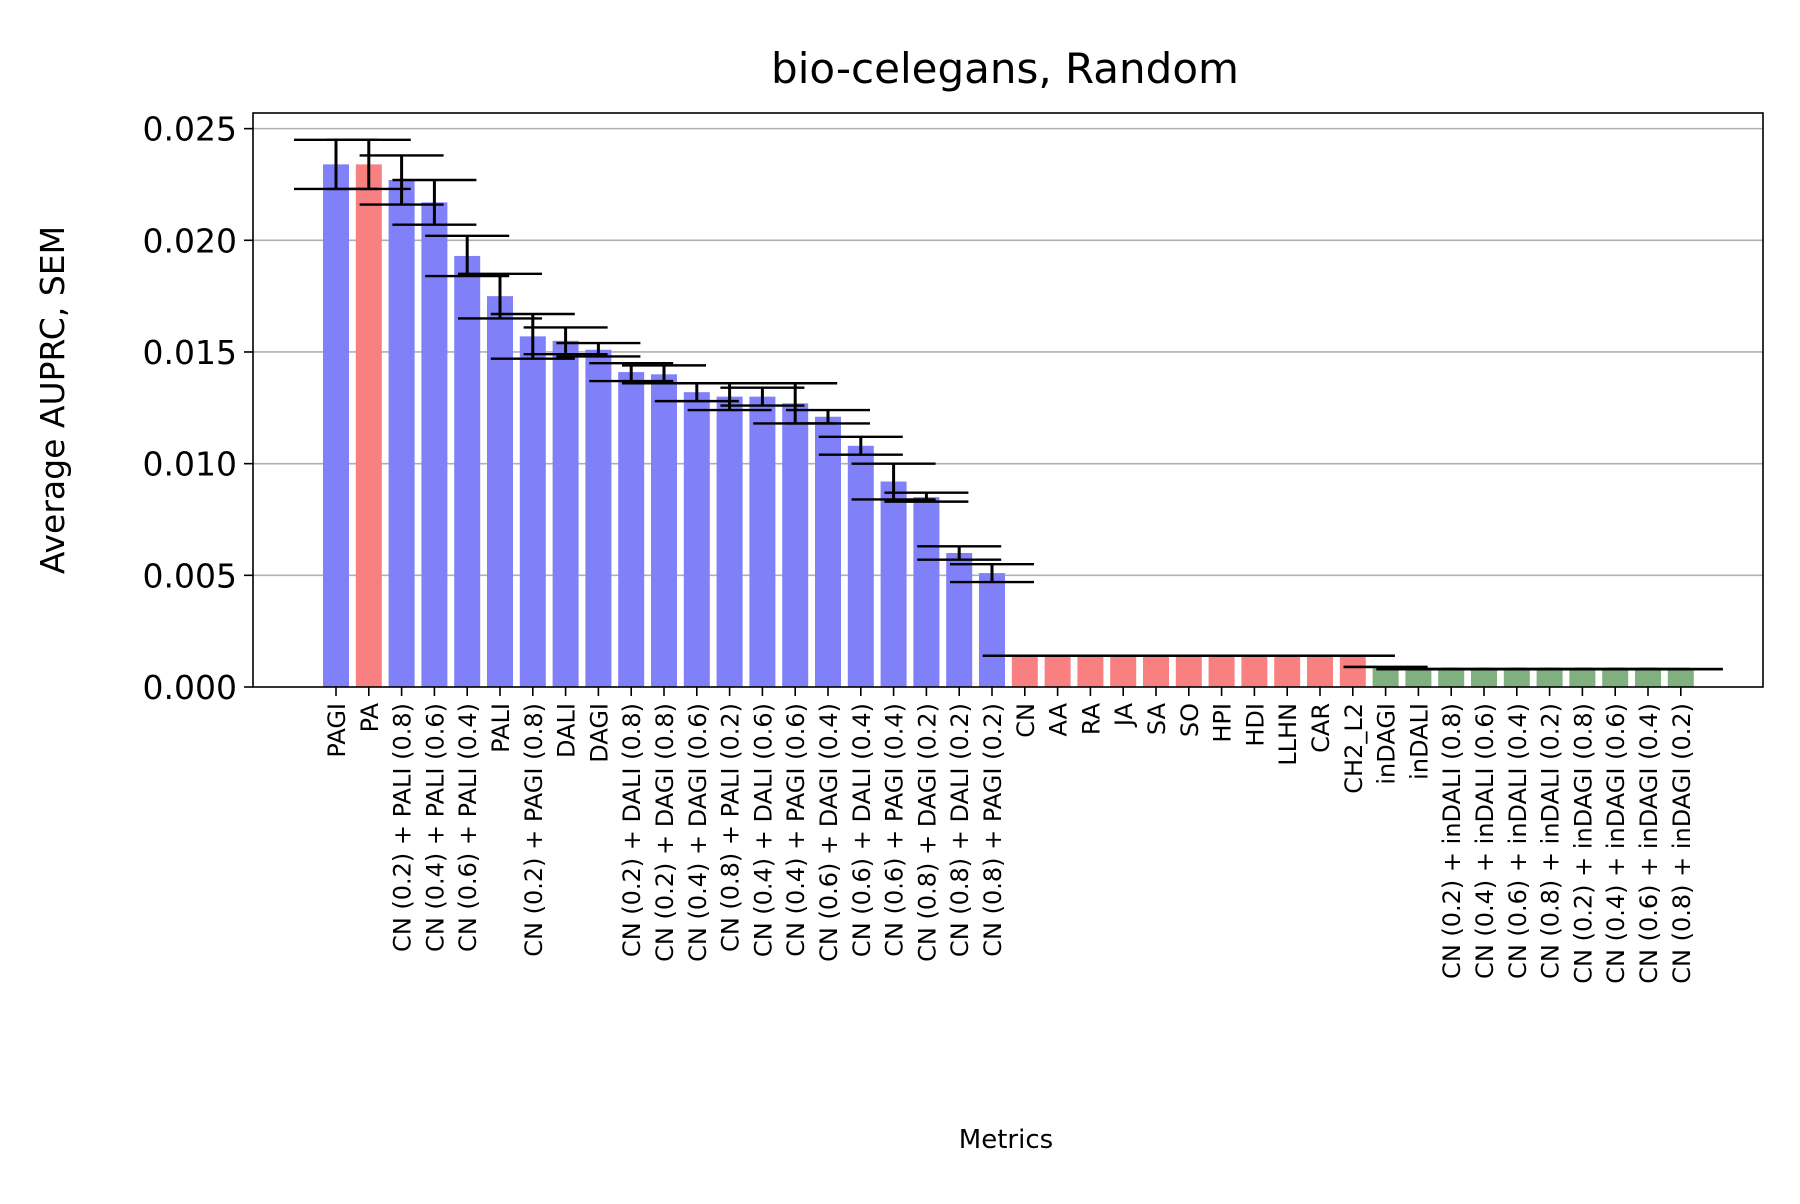 The width and height of the screenshot is (1800, 1204). What do you see at coordinates (190, 687) in the screenshot?
I see `y-tick-label: 0.000` at bounding box center [190, 687].